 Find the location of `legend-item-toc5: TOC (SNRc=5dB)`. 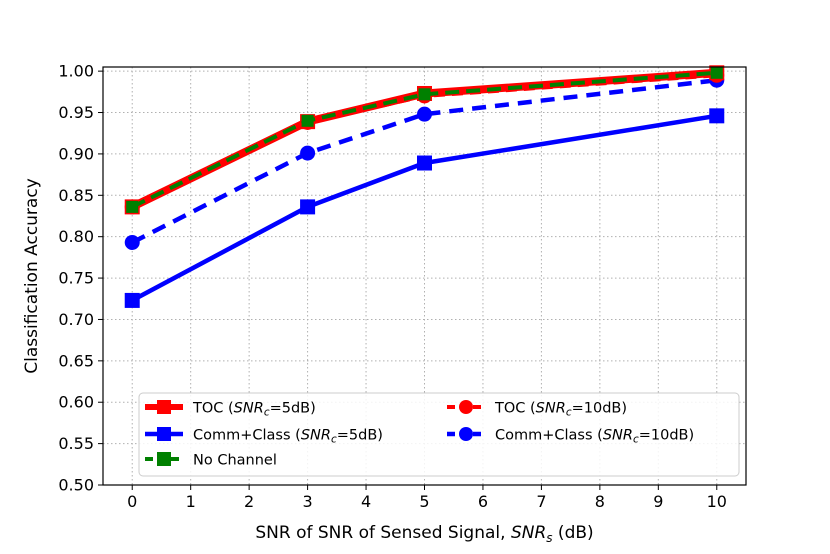

legend-item-toc5: TOC (SNRc=5dB) is located at coordinates (230, 409).